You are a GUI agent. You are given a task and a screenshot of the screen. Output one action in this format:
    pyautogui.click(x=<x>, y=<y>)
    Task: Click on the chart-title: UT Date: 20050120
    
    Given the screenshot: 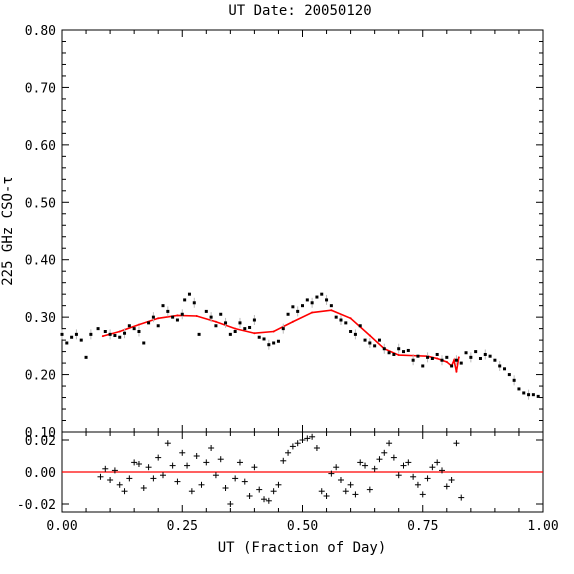 What is the action you would take?
    pyautogui.click(x=299, y=11)
    